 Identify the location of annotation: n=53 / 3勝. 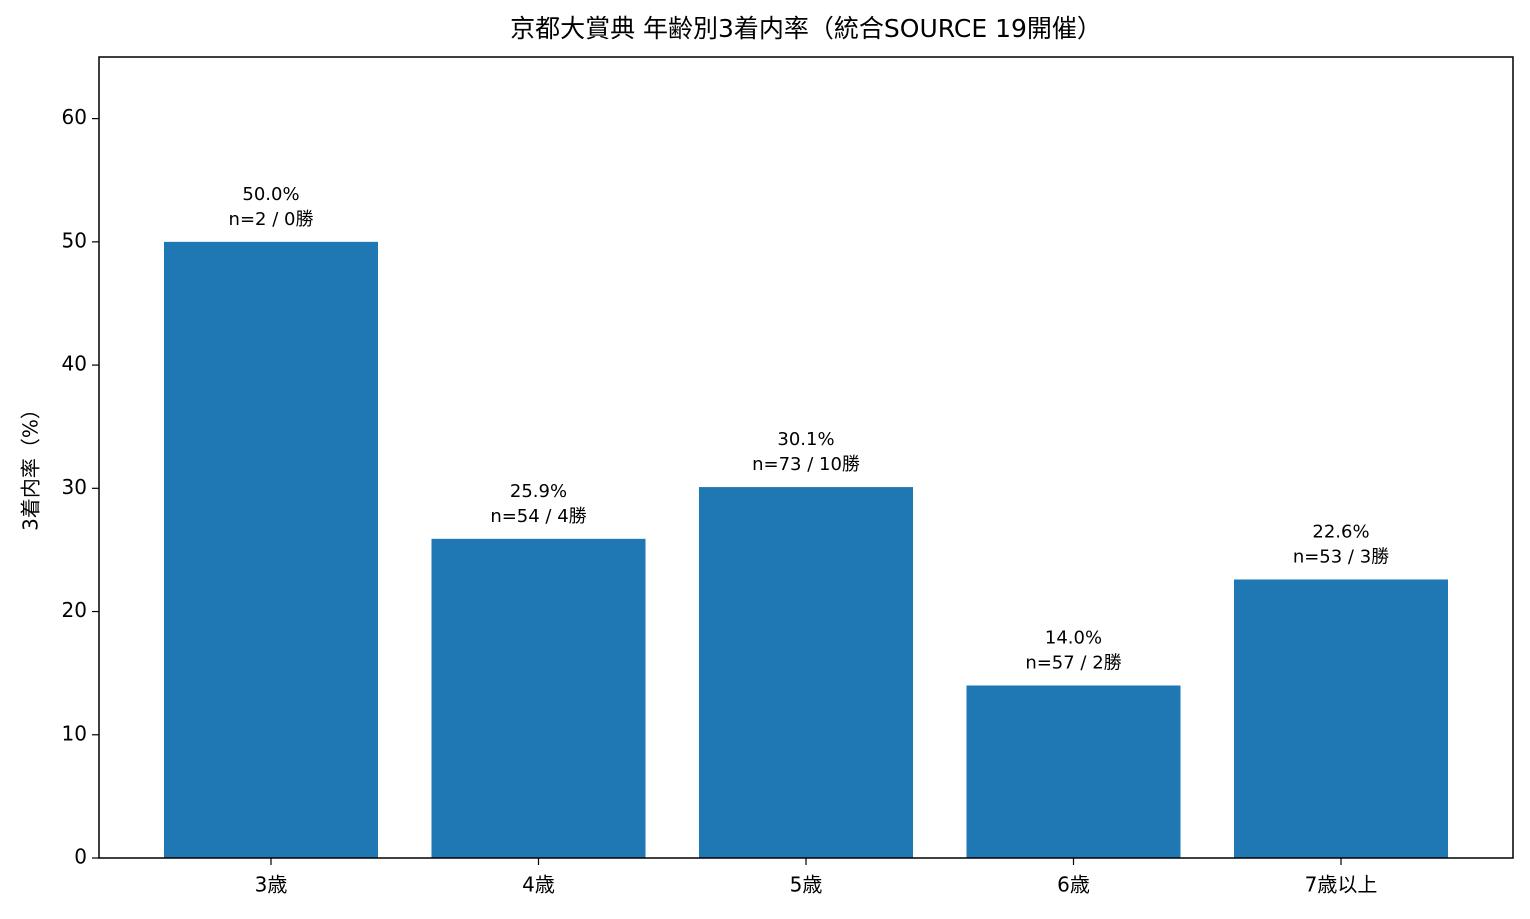
(1341, 556).